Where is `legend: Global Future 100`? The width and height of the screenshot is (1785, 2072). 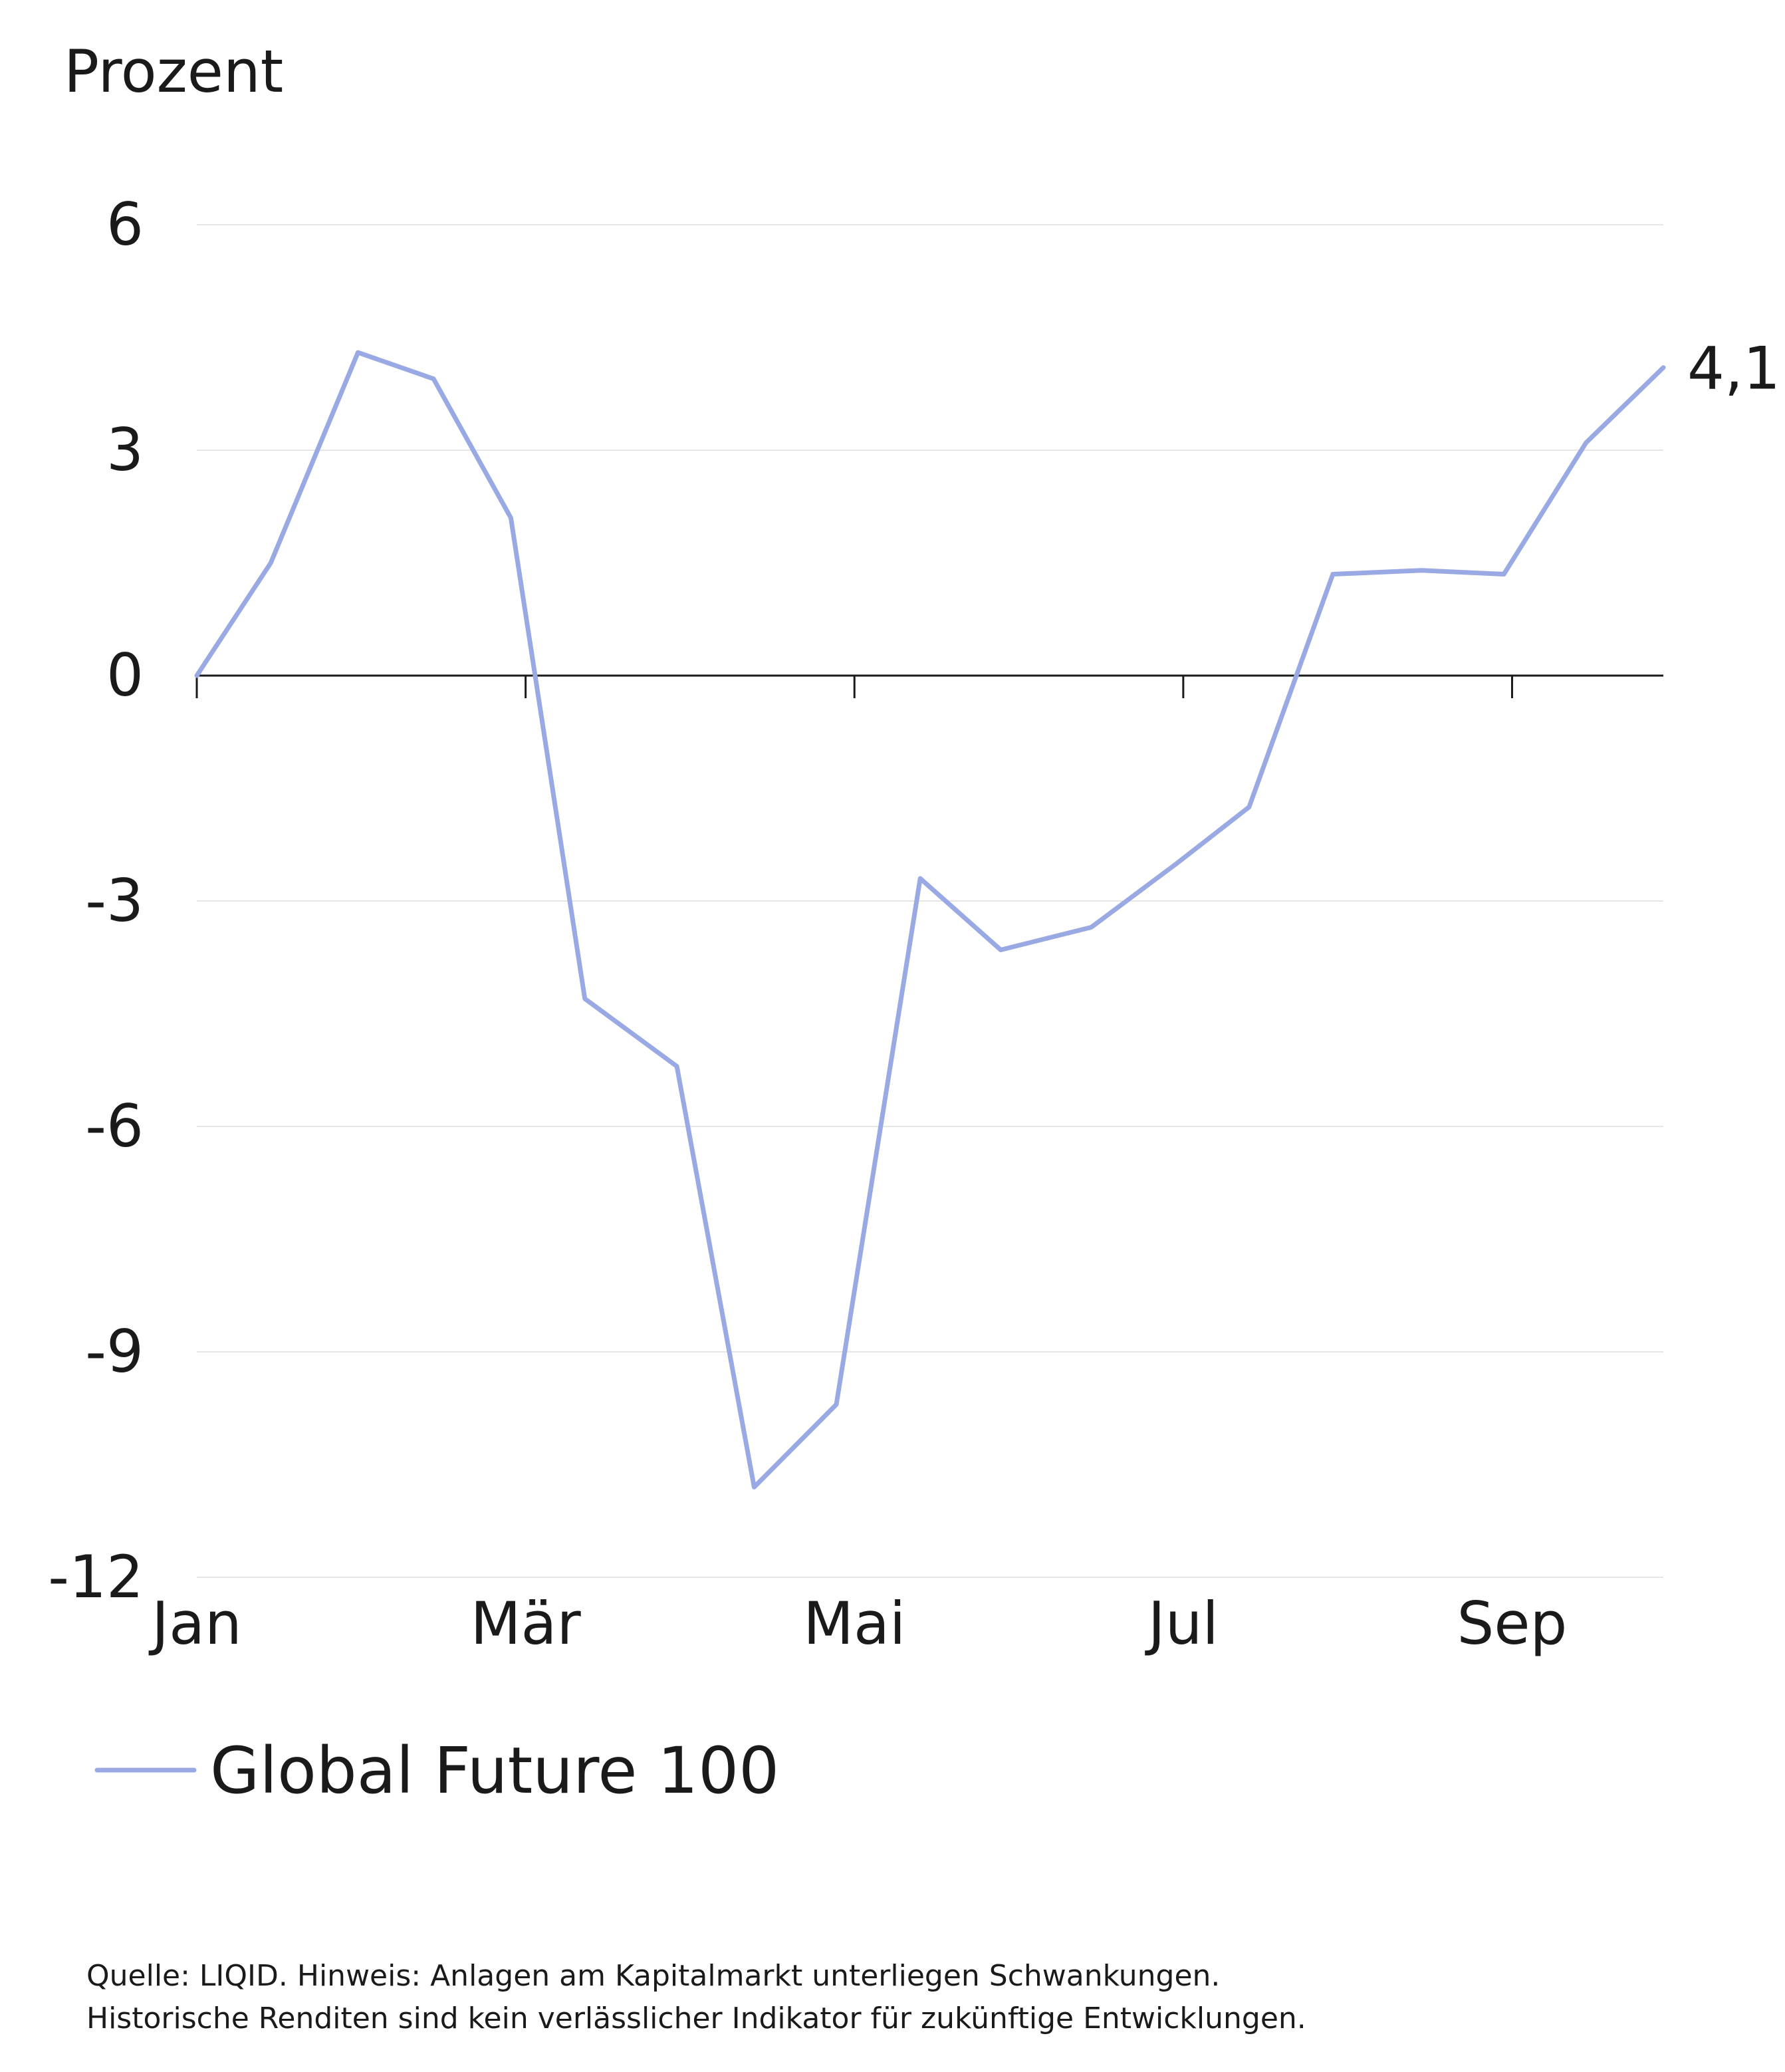 legend: Global Future 100 is located at coordinates (436, 1771).